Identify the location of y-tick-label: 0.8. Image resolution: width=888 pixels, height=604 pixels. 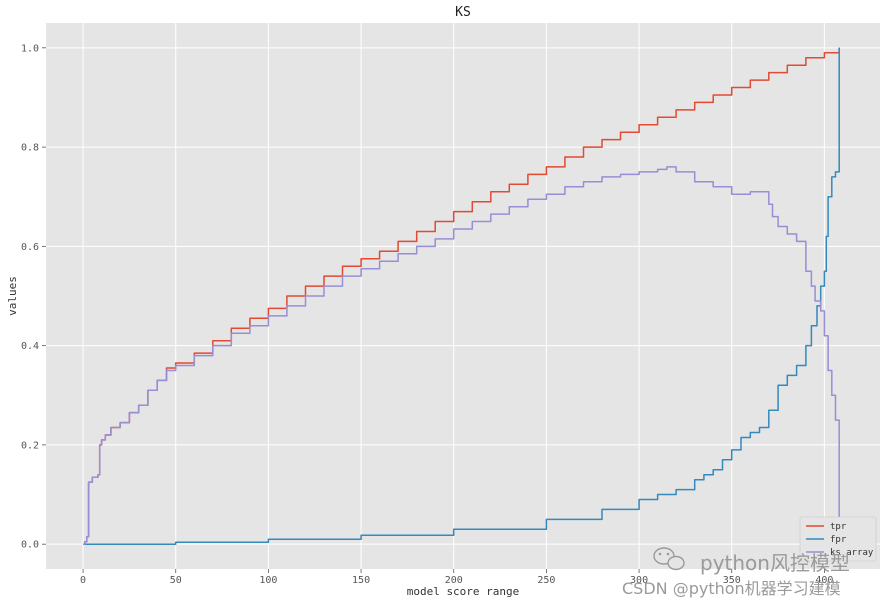
(30, 148).